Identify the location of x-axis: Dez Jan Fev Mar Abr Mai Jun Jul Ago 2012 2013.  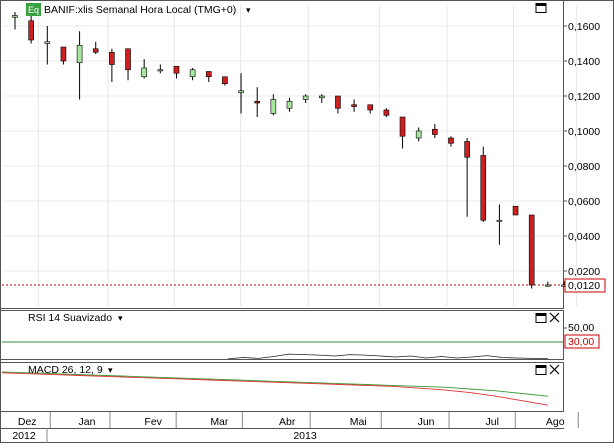
(289, 427).